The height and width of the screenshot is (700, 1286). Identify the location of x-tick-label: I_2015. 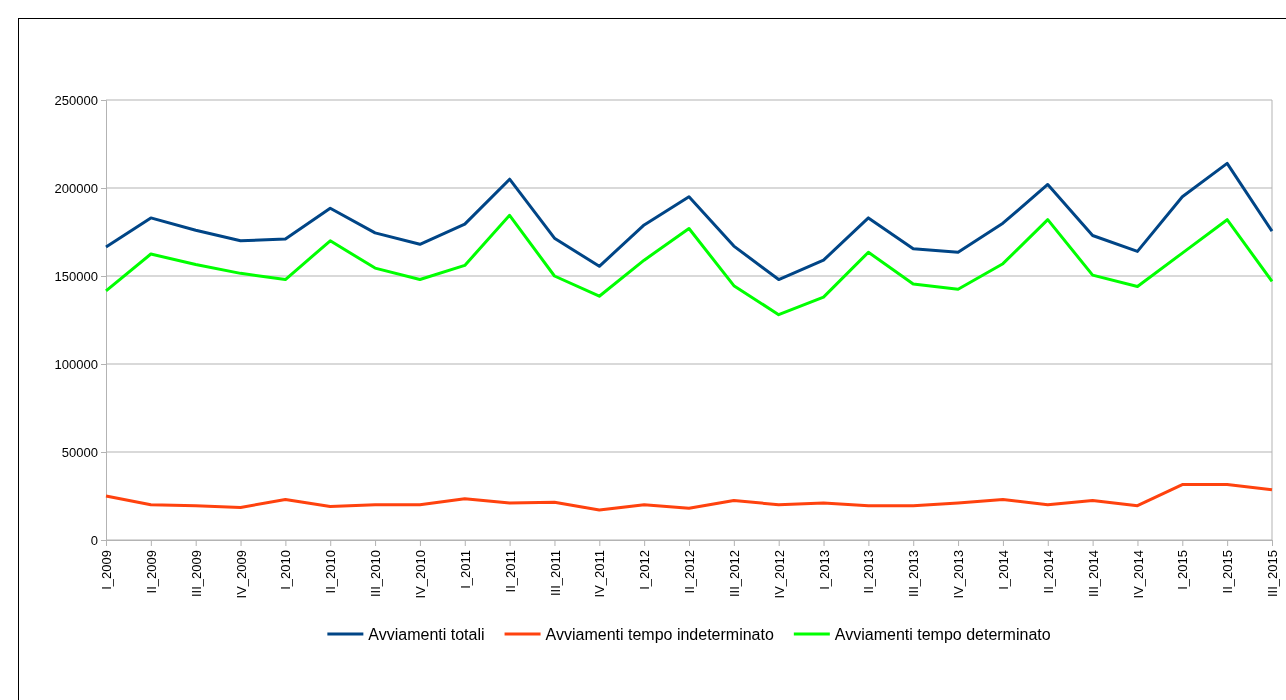
(1183, 570).